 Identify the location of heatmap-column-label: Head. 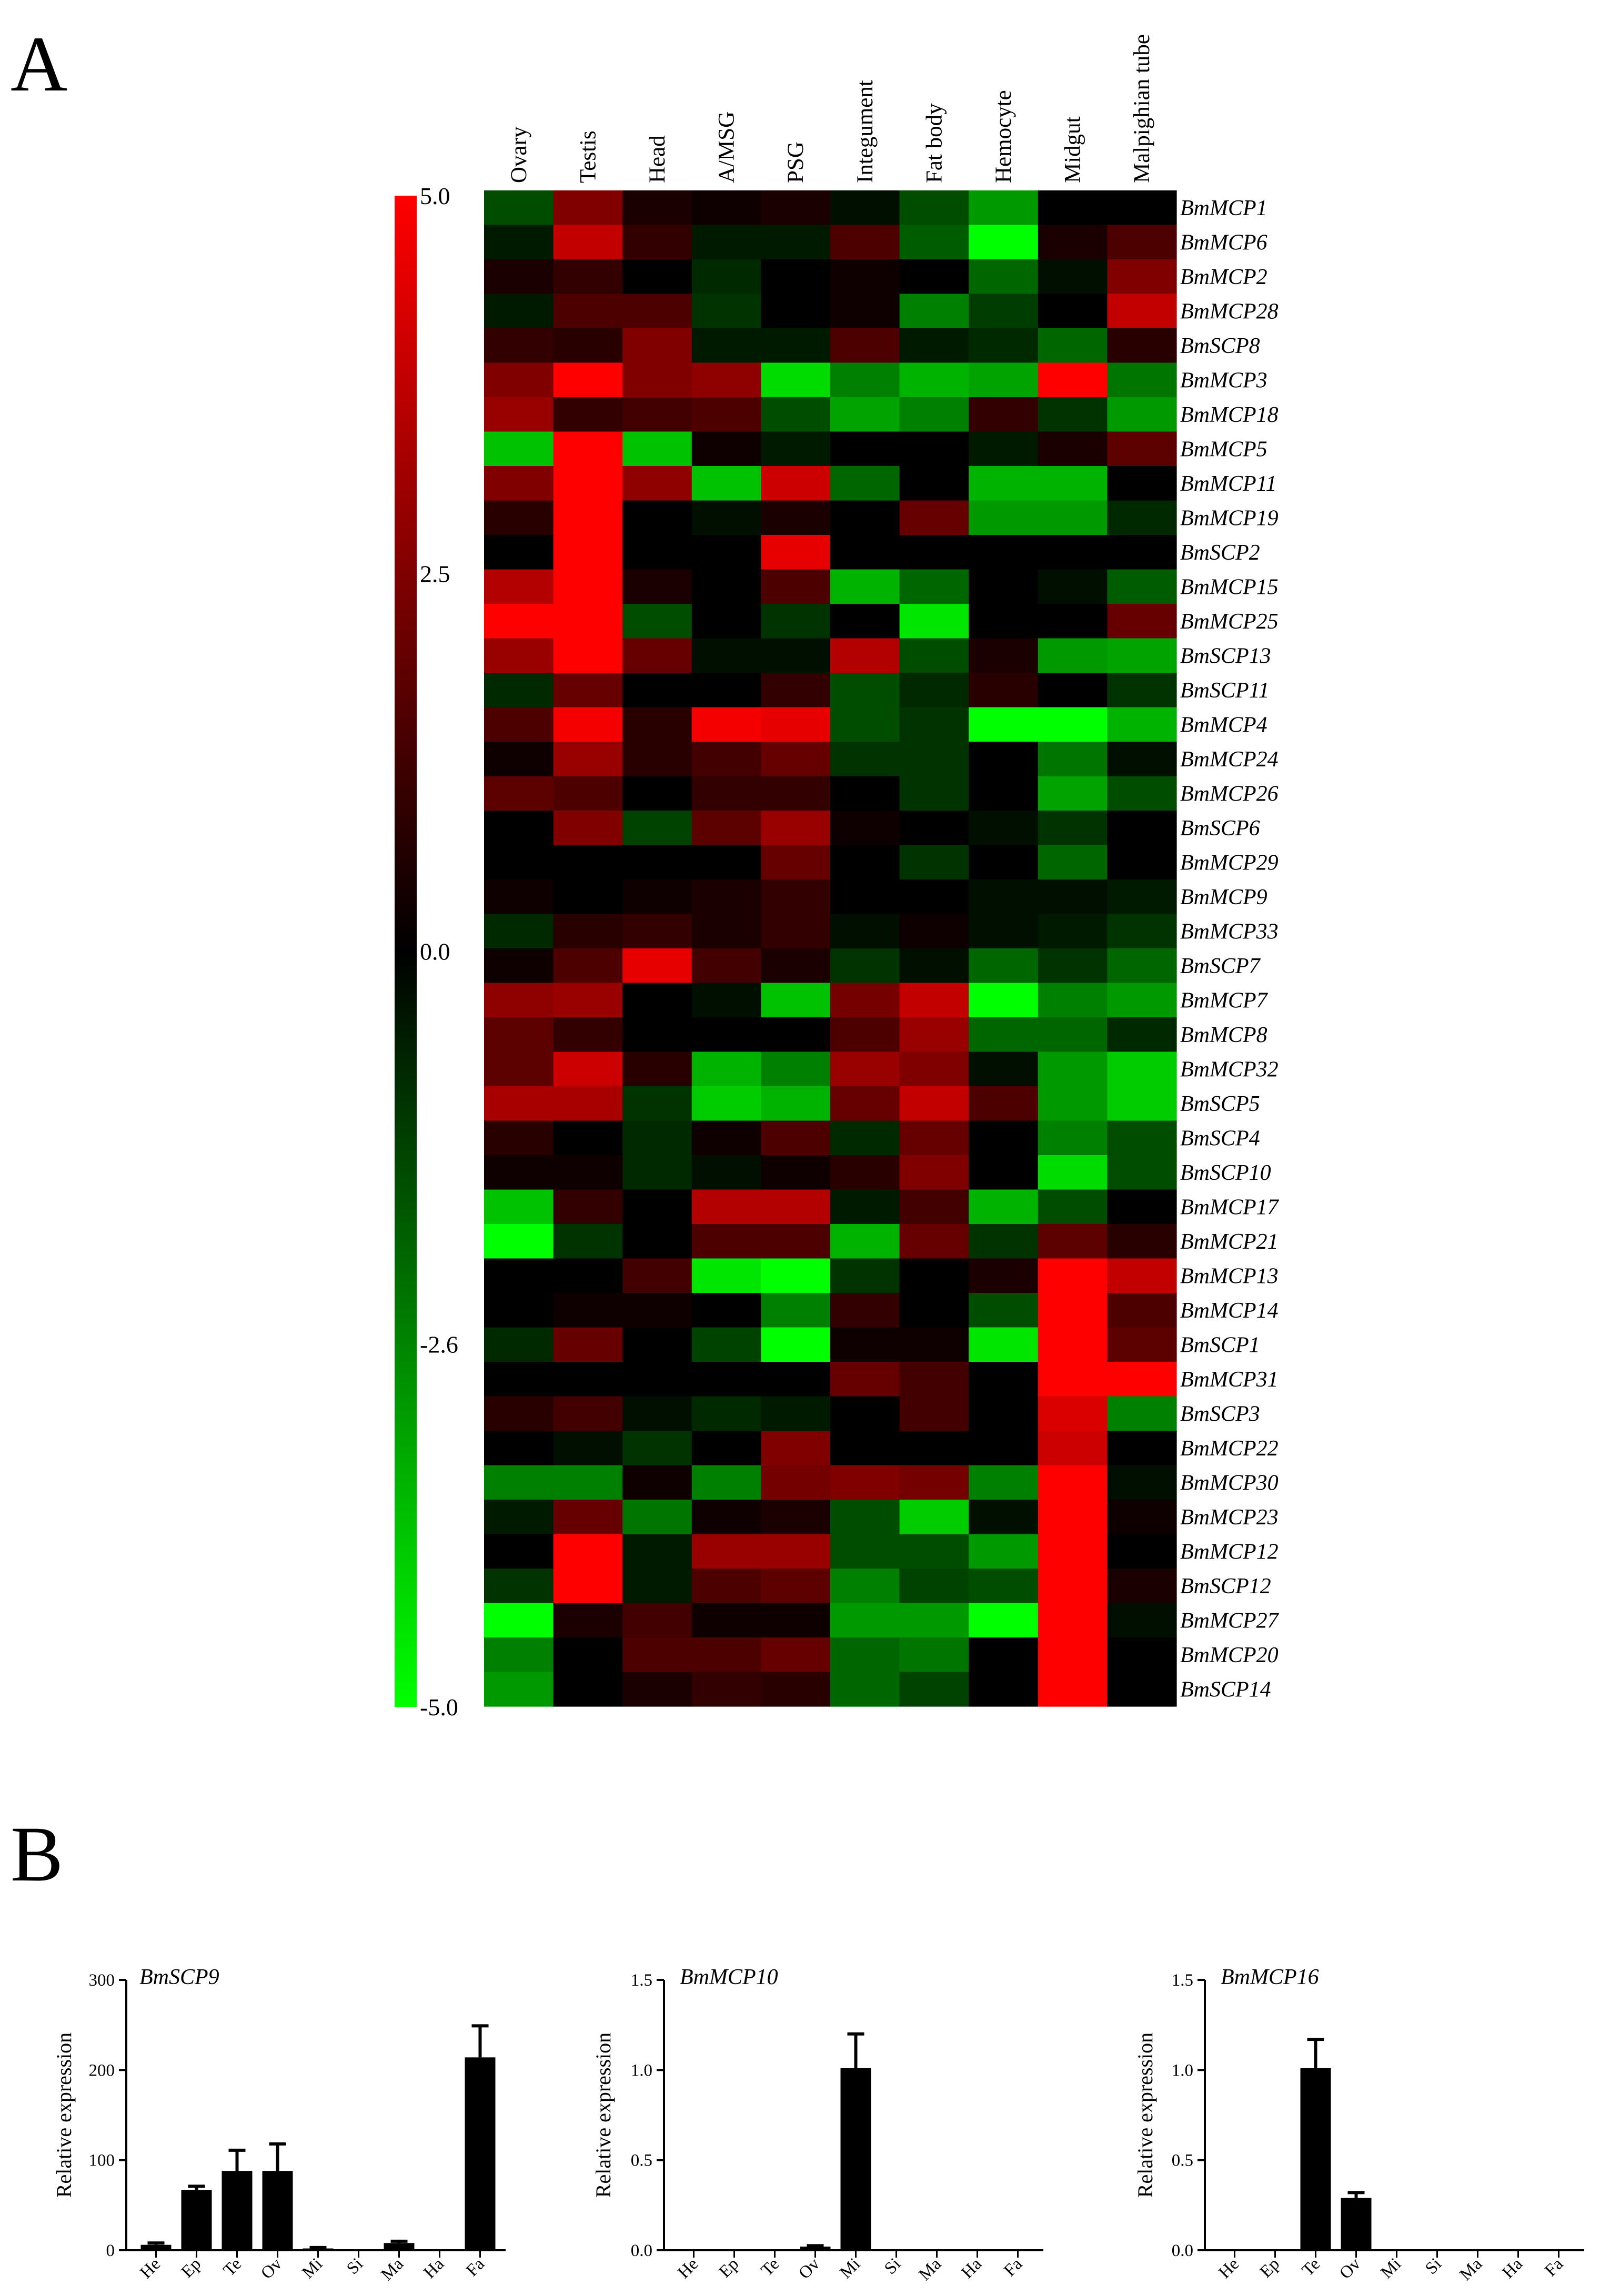
(657, 159).